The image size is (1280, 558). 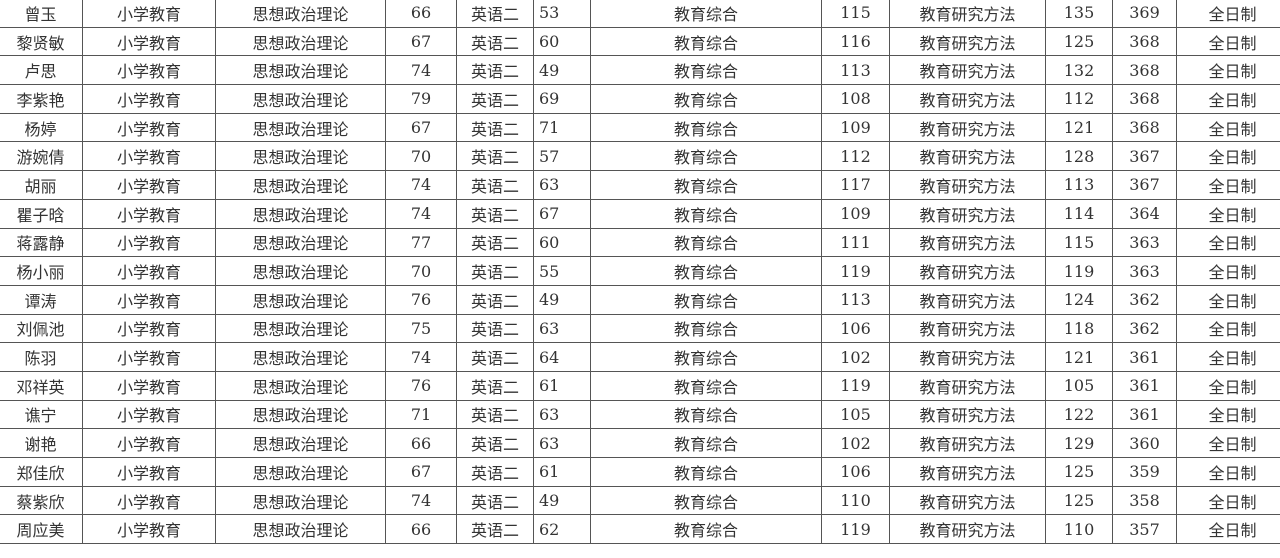 What do you see at coordinates (1144, 443) in the screenshot?
I see `total-score: 360` at bounding box center [1144, 443].